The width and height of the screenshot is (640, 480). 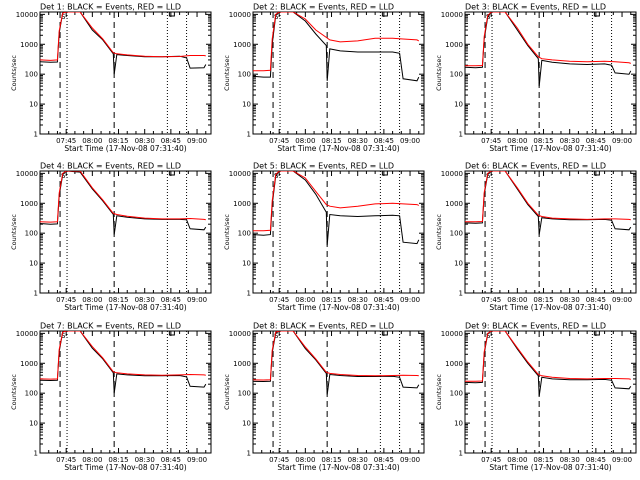 I want to click on panel-title: Det 2: BLACK = Events, RED = LLD, so click(x=323, y=7).